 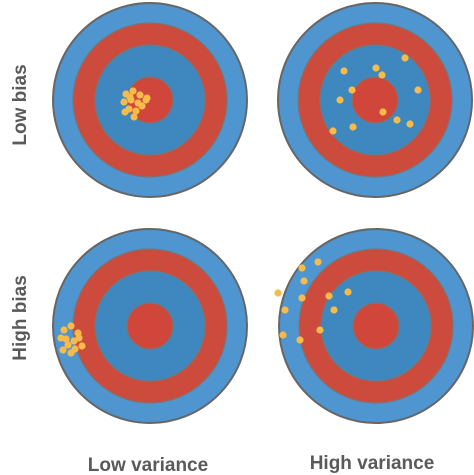 I want to click on row-label: Low bias, so click(x=20, y=104).